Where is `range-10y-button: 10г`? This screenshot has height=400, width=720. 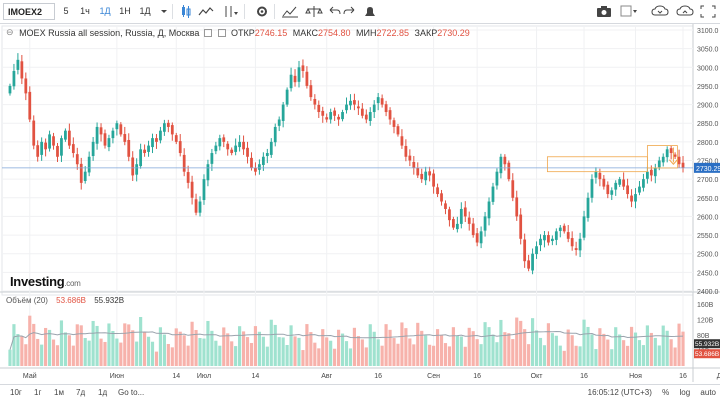 range-10y-button: 10г is located at coordinates (16, 392).